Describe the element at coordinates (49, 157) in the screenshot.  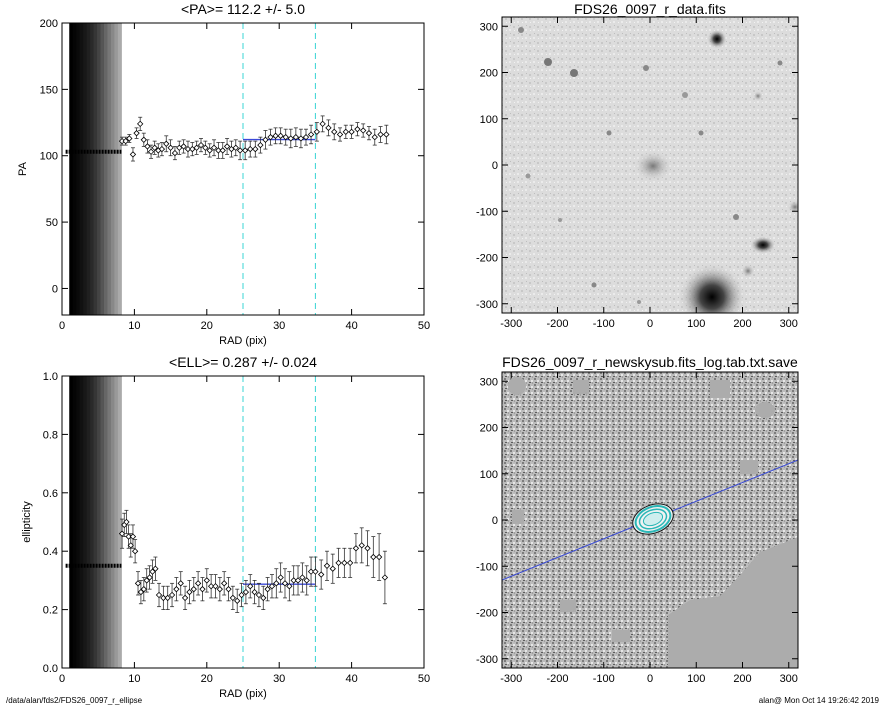
I see `pa-y-tick-label: 100` at that location.